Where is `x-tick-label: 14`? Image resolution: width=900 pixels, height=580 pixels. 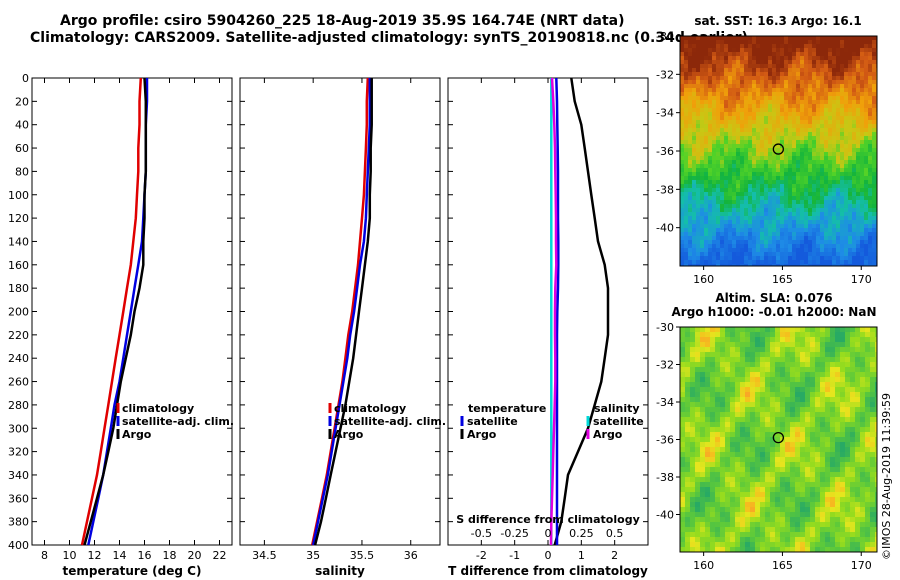 x-tick-label: 14 is located at coordinates (120, 555).